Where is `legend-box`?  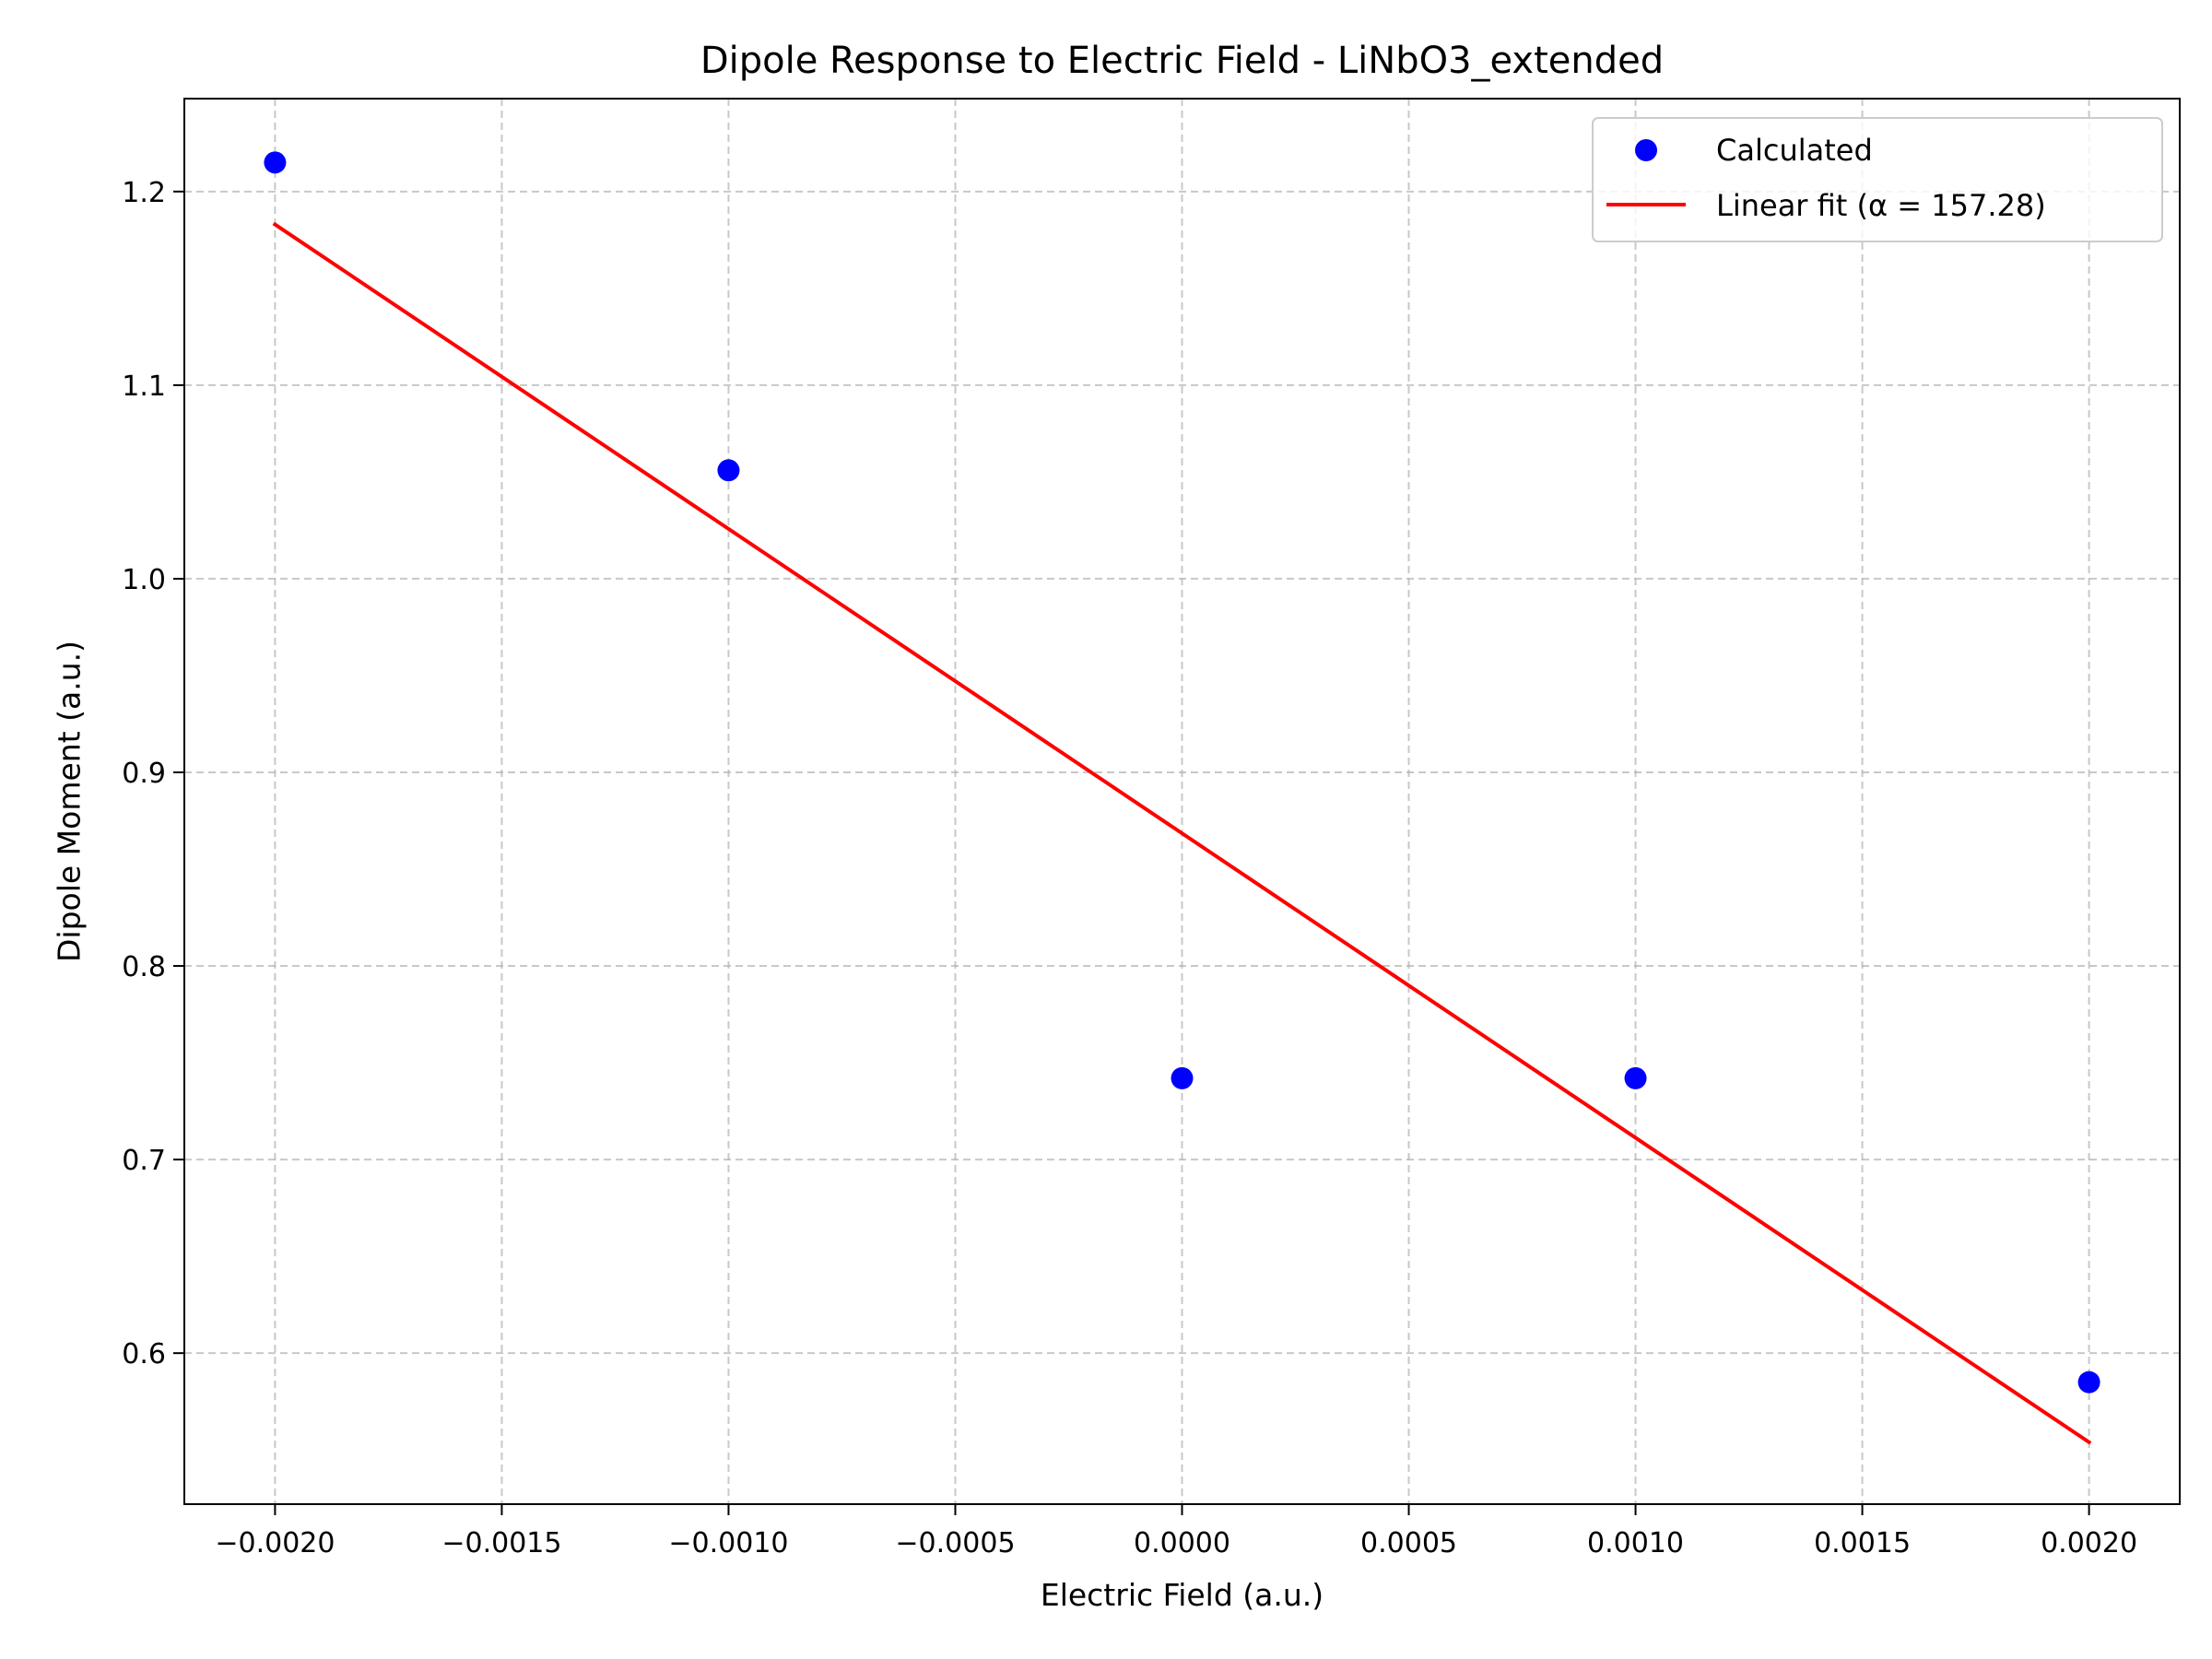 legend-box is located at coordinates (1877, 179).